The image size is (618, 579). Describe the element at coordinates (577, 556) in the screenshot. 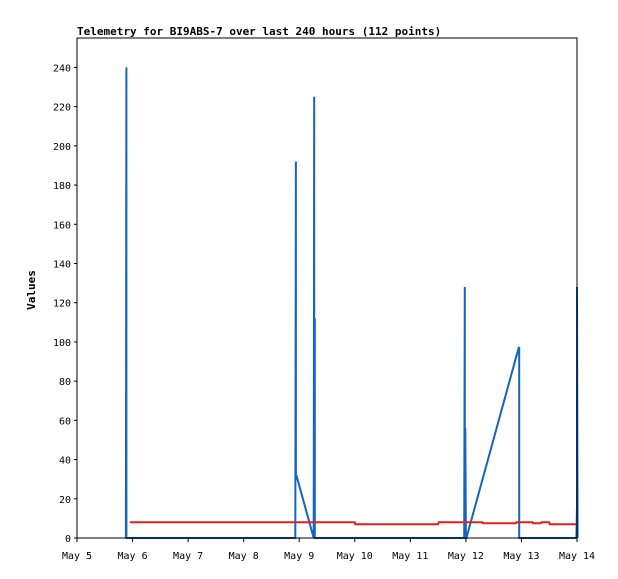

I see `x-tick-label: May 14` at that location.